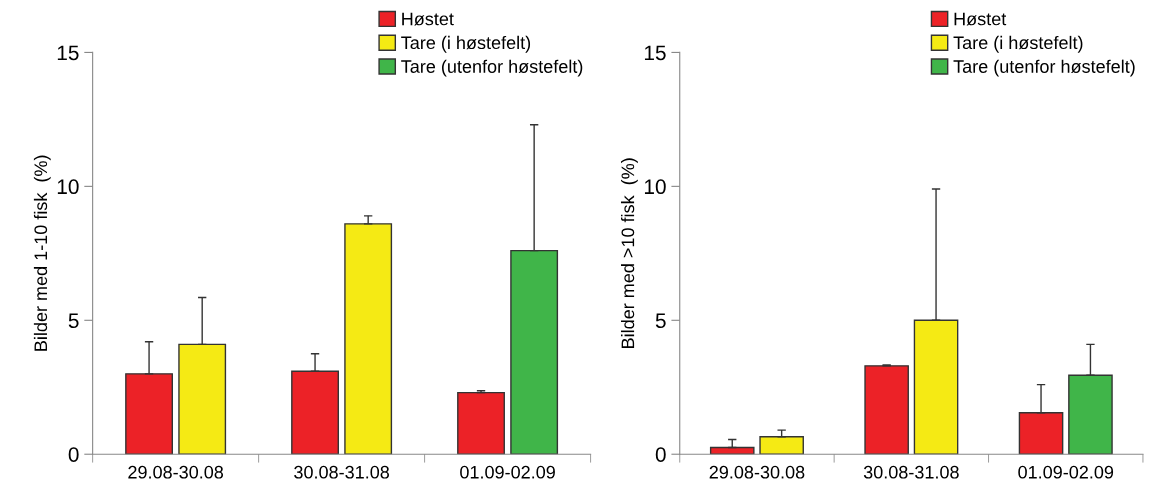 The height and width of the screenshot is (490, 1158). What do you see at coordinates (629, 253) in the screenshot?
I see `y-axis-title: Bilder med >10 fisk (%)` at bounding box center [629, 253].